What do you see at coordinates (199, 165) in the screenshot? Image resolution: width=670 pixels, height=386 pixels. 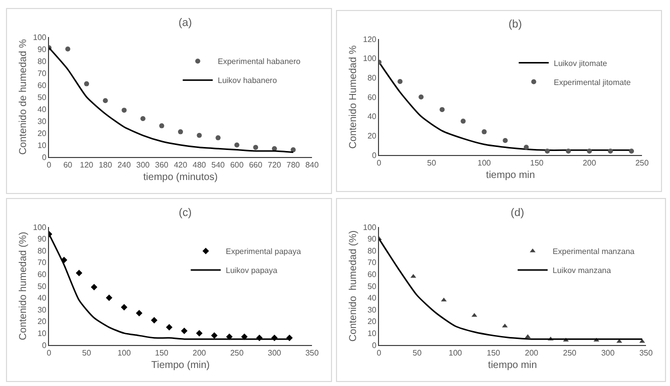 I see `x-tick-label: 480` at bounding box center [199, 165].